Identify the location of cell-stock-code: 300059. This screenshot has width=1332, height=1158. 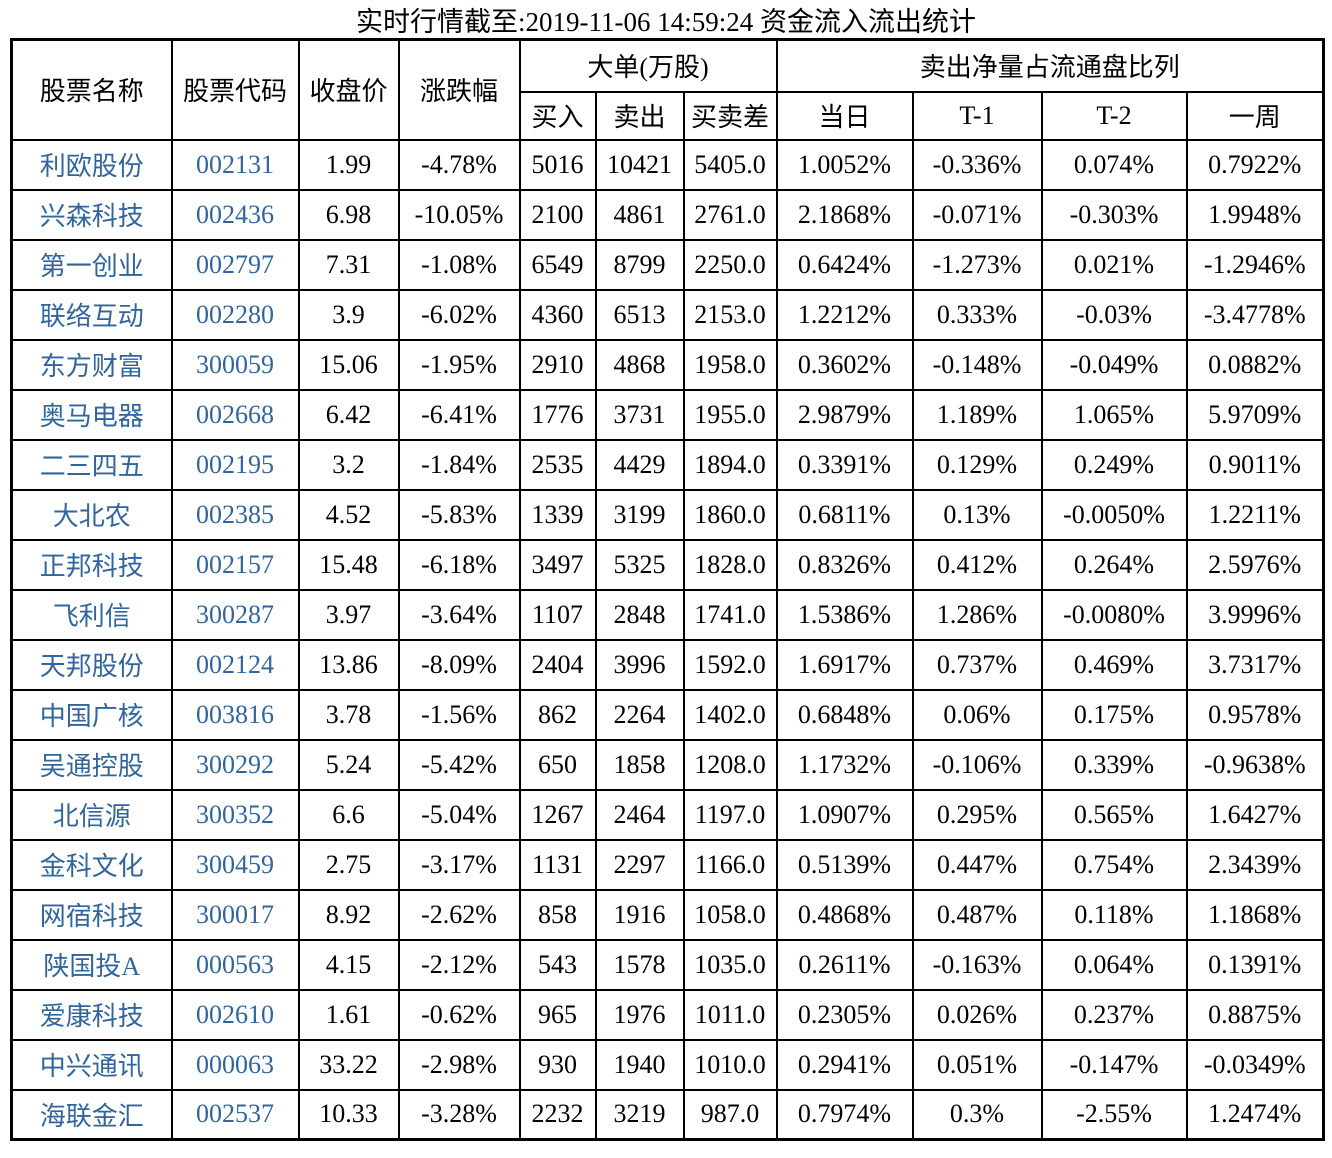
(235, 364).